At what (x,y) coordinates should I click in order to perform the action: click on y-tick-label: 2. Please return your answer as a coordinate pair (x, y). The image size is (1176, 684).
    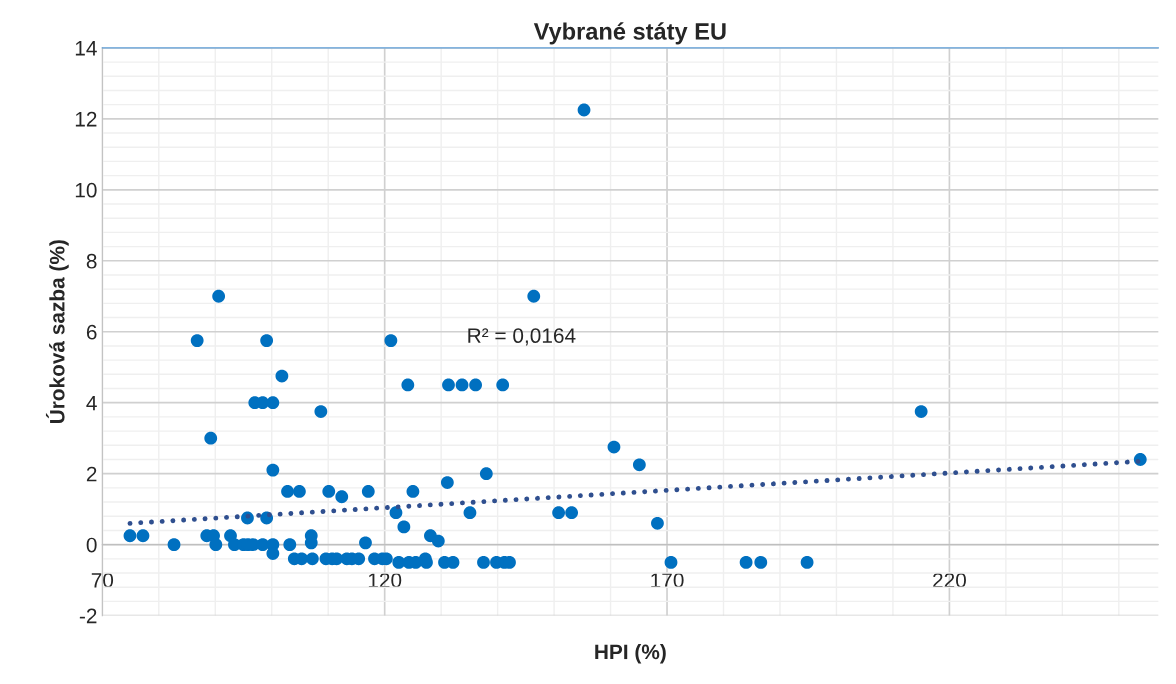
    Looking at the image, I should click on (91, 474).